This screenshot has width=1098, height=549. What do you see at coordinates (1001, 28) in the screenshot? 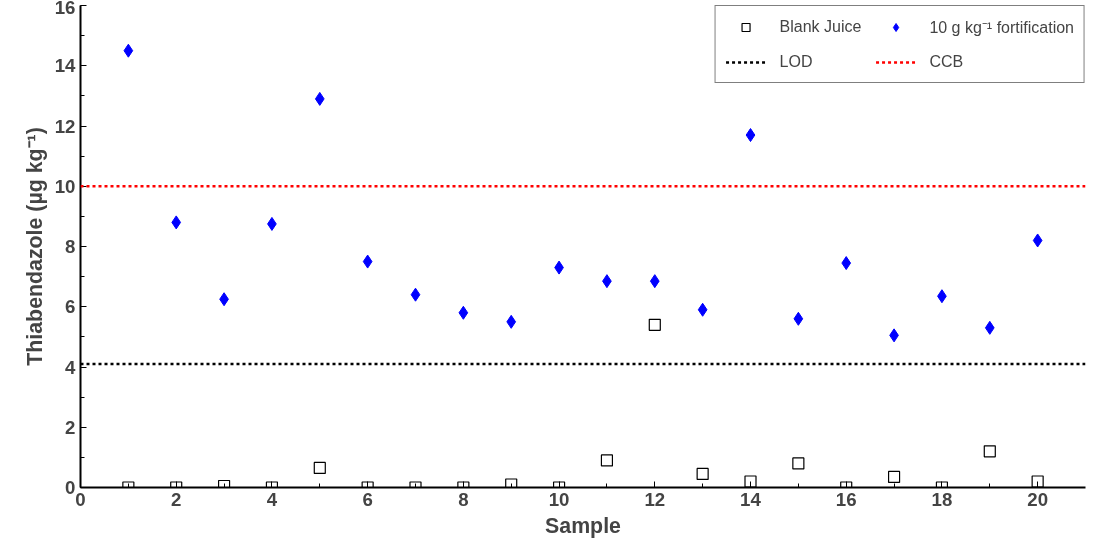
I see `legend-label: 10 g kg⁻¹ fortification` at bounding box center [1001, 28].